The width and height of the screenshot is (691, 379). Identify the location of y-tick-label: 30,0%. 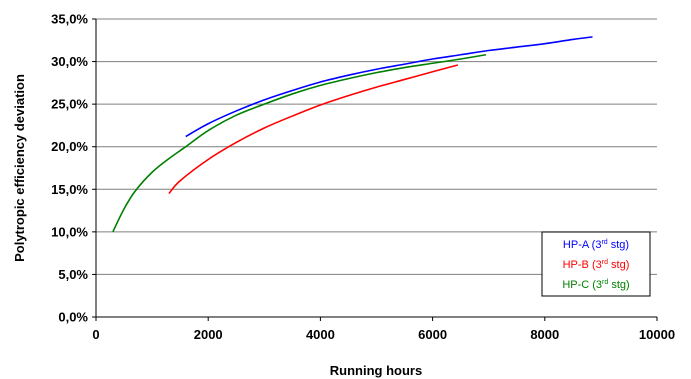
(69, 61).